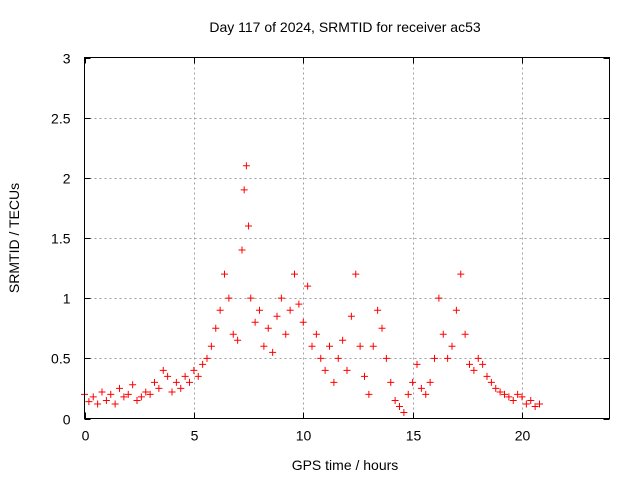 This screenshot has width=640, height=480. What do you see at coordinates (414, 436) in the screenshot?
I see `x-tick-label: 15` at bounding box center [414, 436].